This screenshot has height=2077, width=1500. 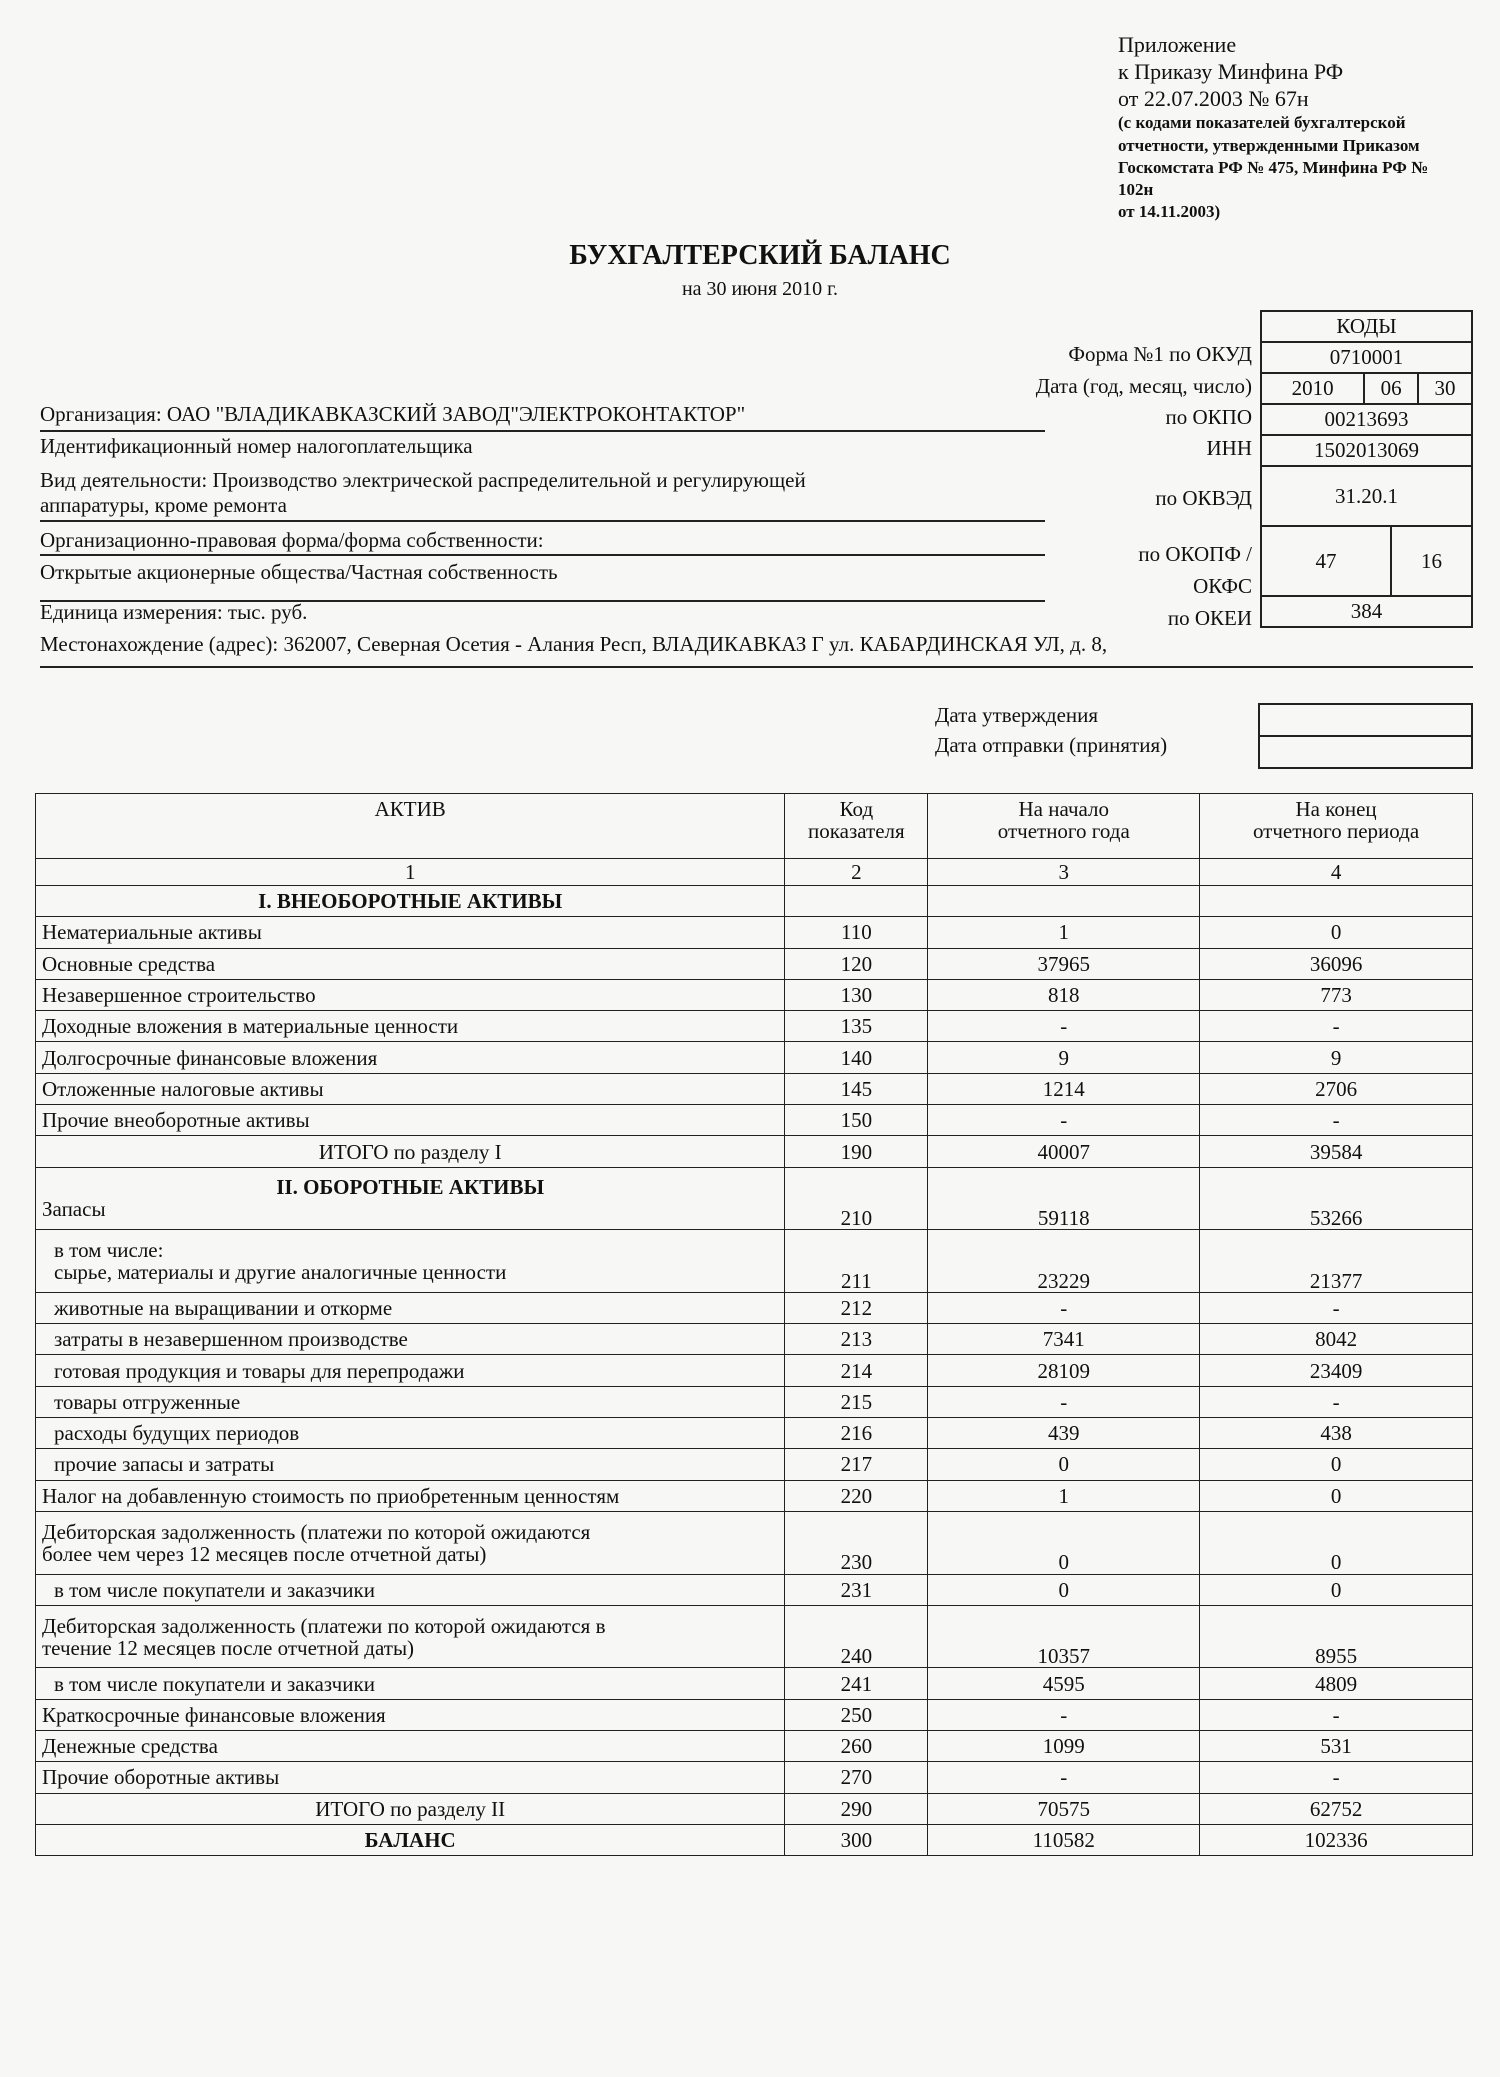 What do you see at coordinates (183, 1088) in the screenshot?
I see `row-name-text: Отложенные налоговые активы` at bounding box center [183, 1088].